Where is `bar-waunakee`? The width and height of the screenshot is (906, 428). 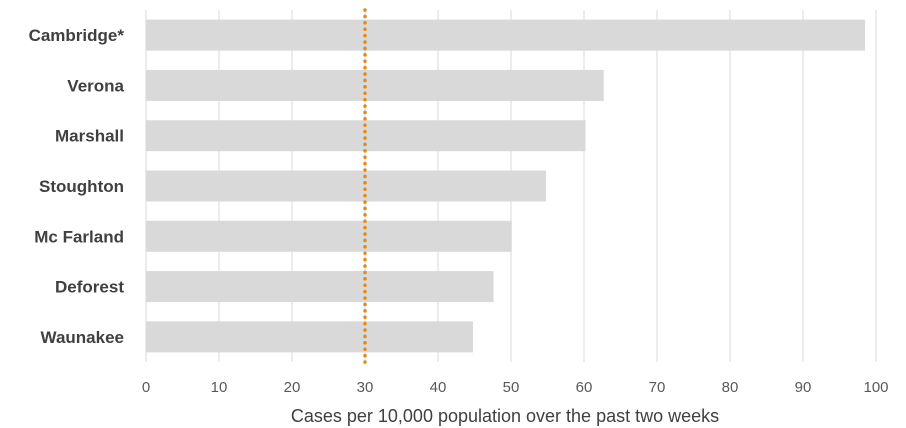 bar-waunakee is located at coordinates (310, 337).